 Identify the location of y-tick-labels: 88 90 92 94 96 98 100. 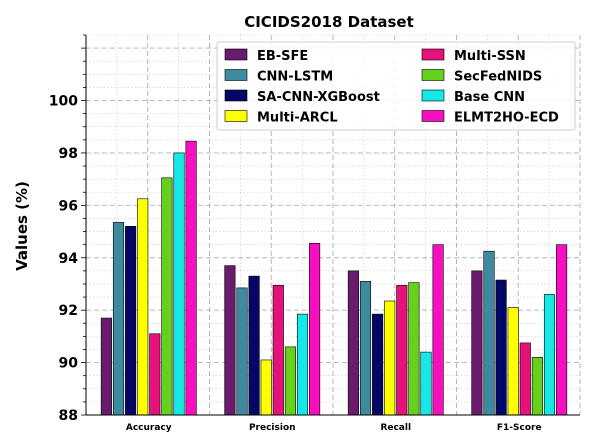
(63, 259).